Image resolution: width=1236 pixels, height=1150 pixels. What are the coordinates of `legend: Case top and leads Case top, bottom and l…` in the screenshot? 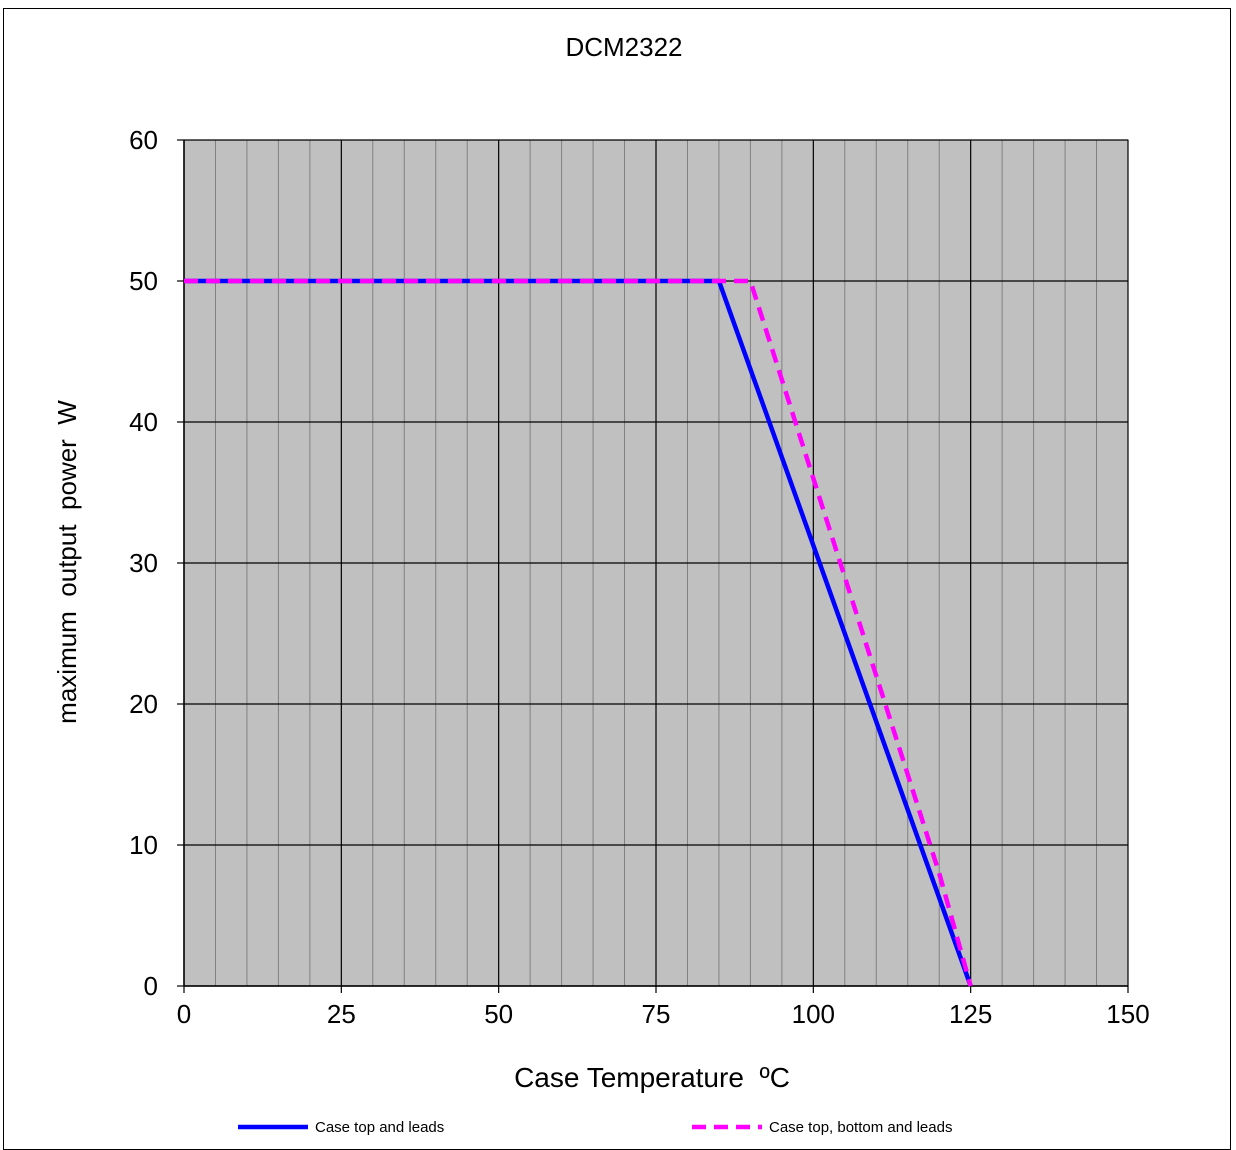 It's located at (595, 1127).